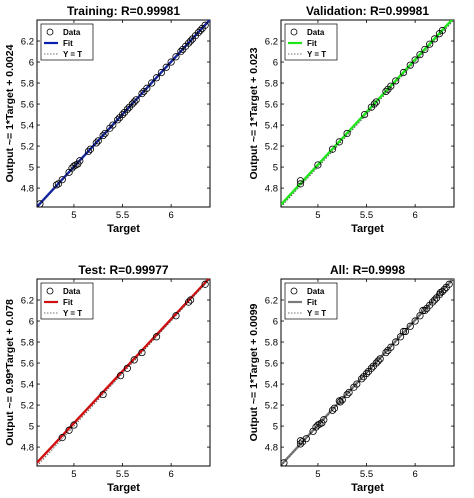  Describe the element at coordinates (122, 215) in the screenshot. I see `x-tick-label: 5.5` at that location.